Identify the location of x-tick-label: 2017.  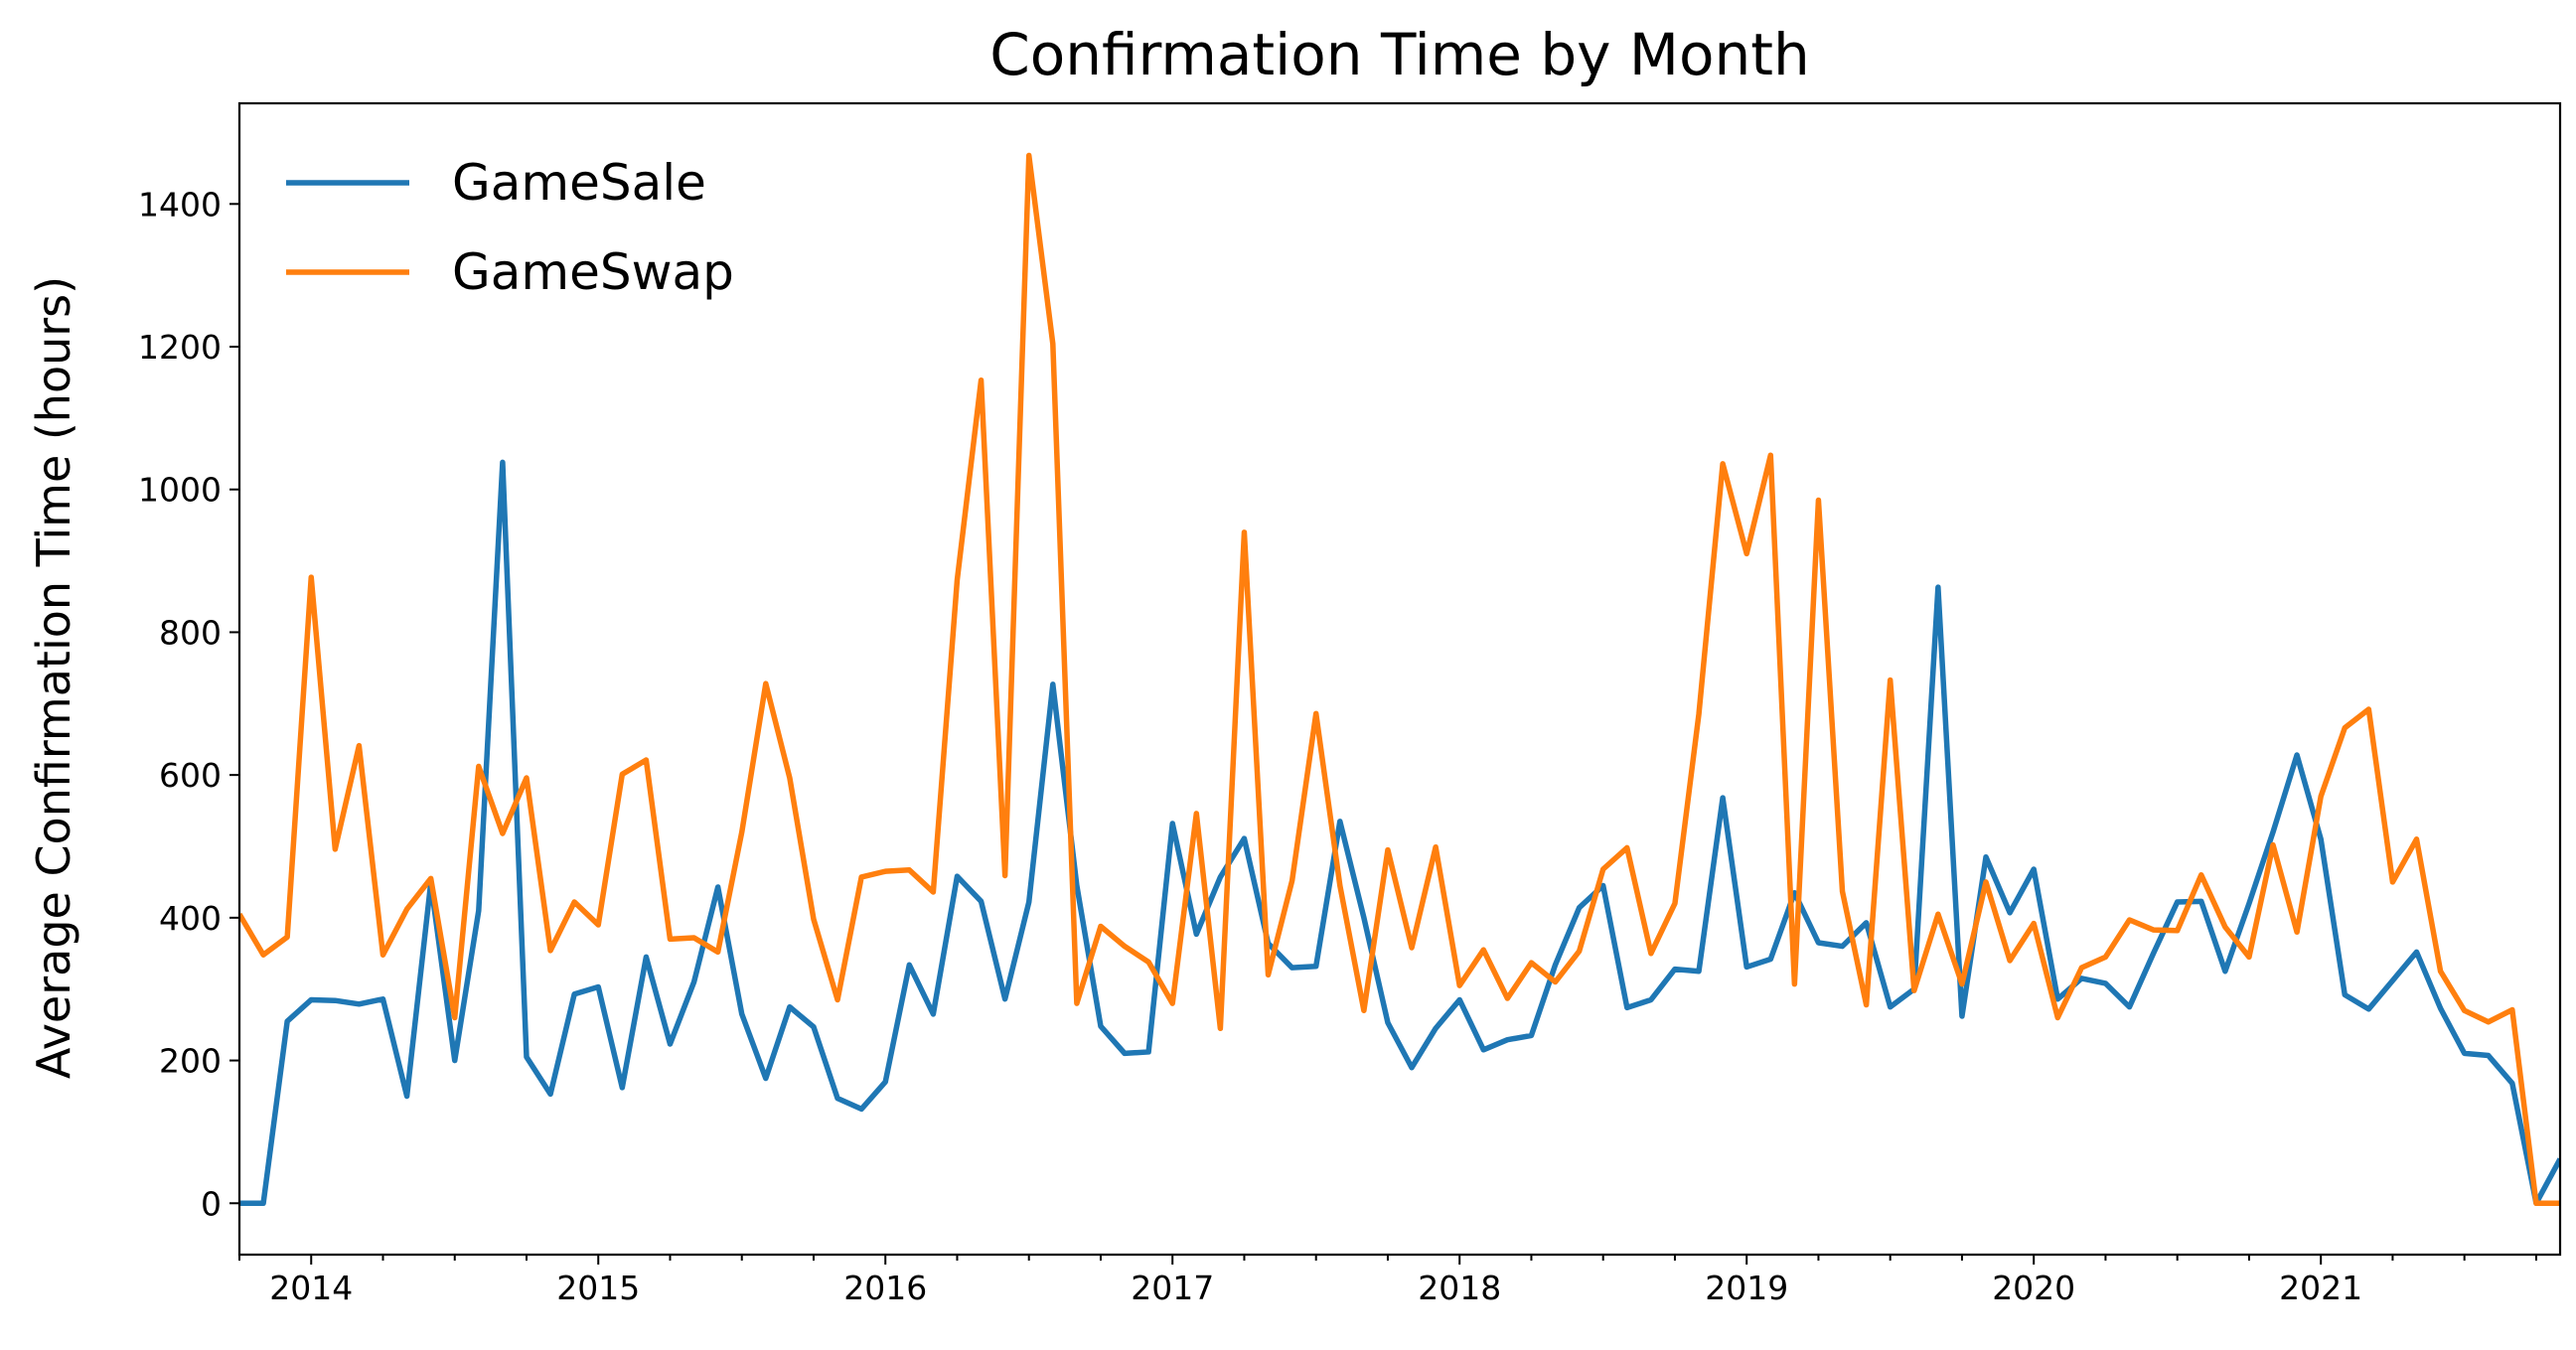
(1172, 1288).